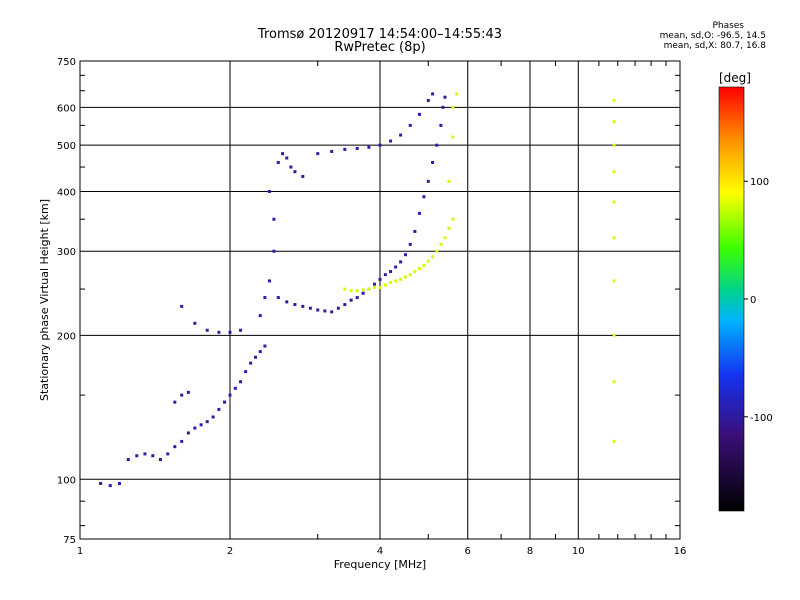 This screenshot has height=600, width=800. I want to click on chart-title: Tromsø 20120917 14:54:00–14:55:43, so click(380, 34).